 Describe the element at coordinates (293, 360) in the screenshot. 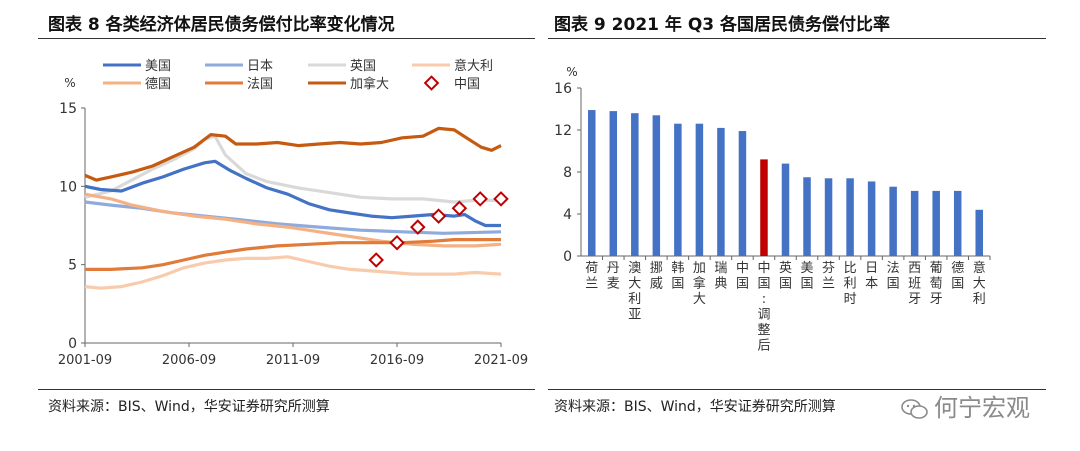

I see `x-tick-label: 2011-09` at that location.